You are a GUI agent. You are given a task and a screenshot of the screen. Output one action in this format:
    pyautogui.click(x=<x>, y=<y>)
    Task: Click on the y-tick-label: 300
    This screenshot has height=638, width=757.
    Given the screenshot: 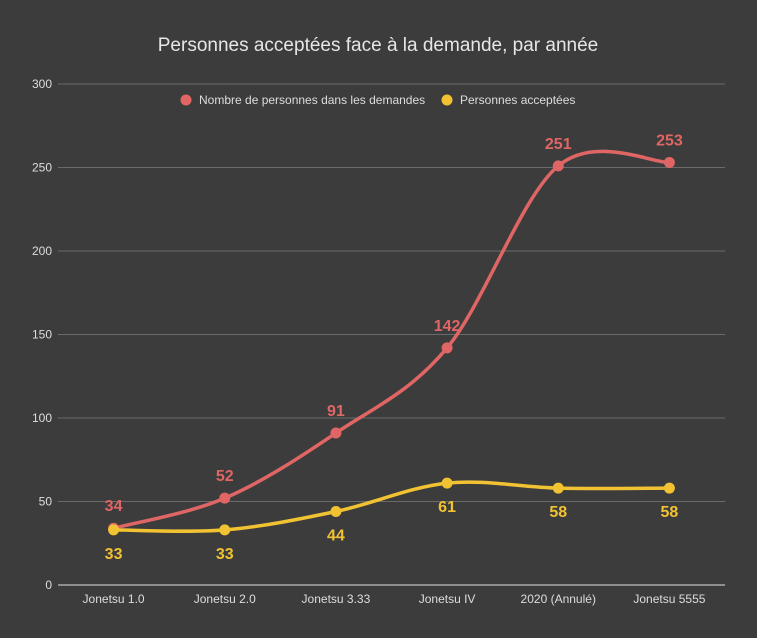 What is the action you would take?
    pyautogui.click(x=42, y=84)
    